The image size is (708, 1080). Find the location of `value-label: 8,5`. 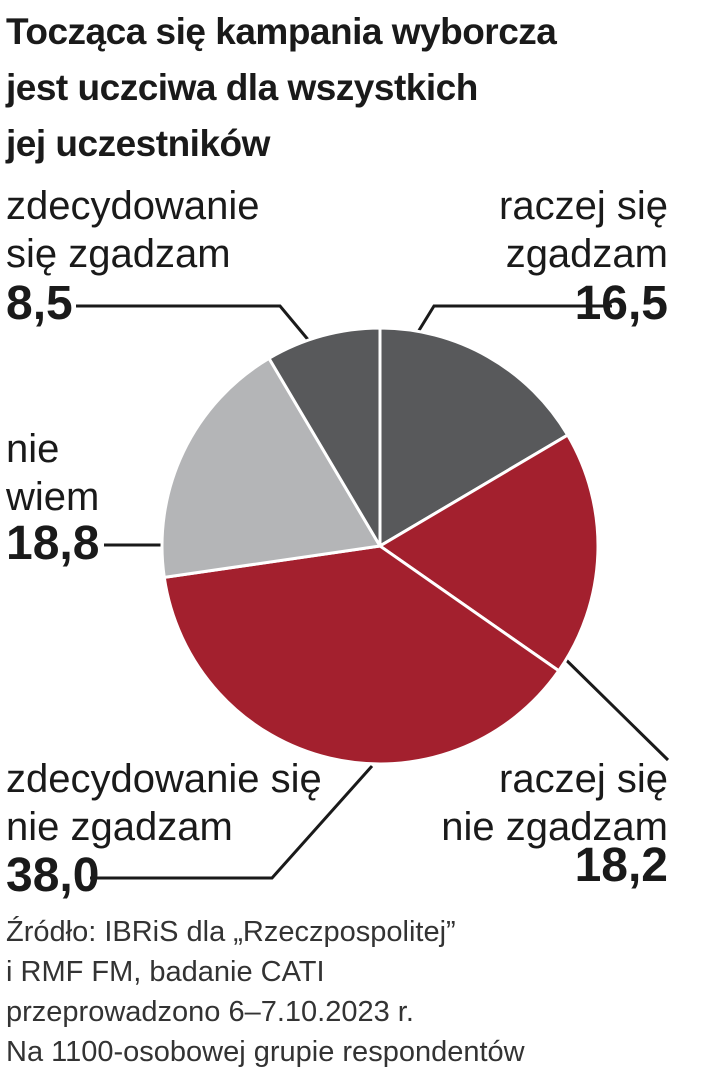

value-label: 8,5 is located at coordinates (39, 303).